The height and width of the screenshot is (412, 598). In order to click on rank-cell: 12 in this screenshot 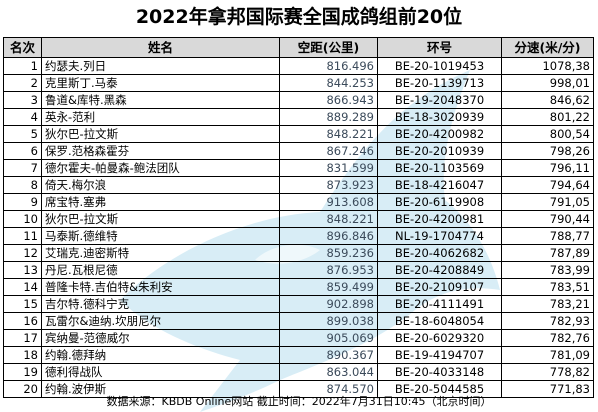, I will do `click(22, 253)`.